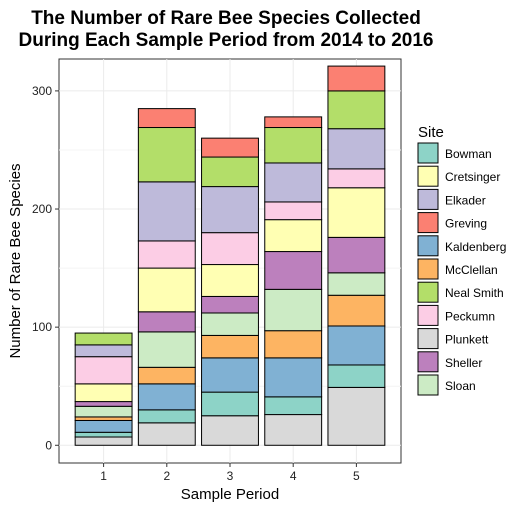  I want to click on legend-label: McClellan, so click(471, 270).